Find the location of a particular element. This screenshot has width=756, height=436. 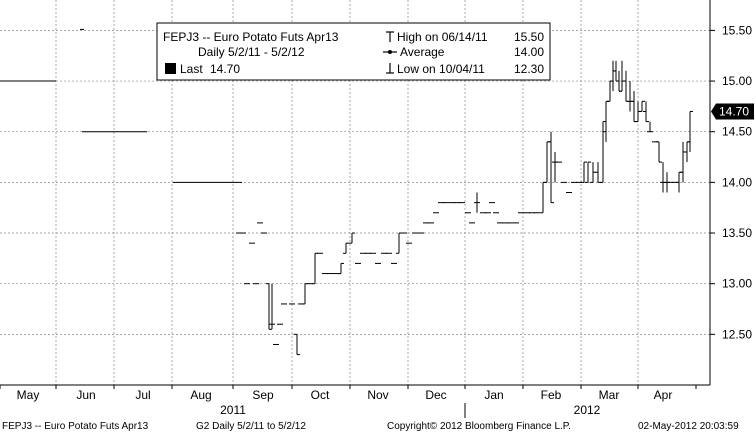

low-marker-icon is located at coordinates (390, 68).